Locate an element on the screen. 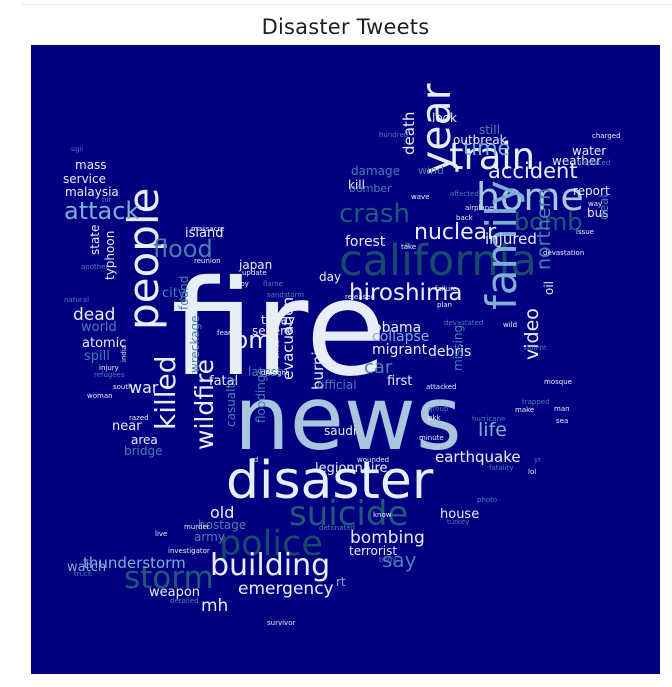 The image size is (672, 687). cloud-word-malaysia: malaysia is located at coordinates (92, 192).